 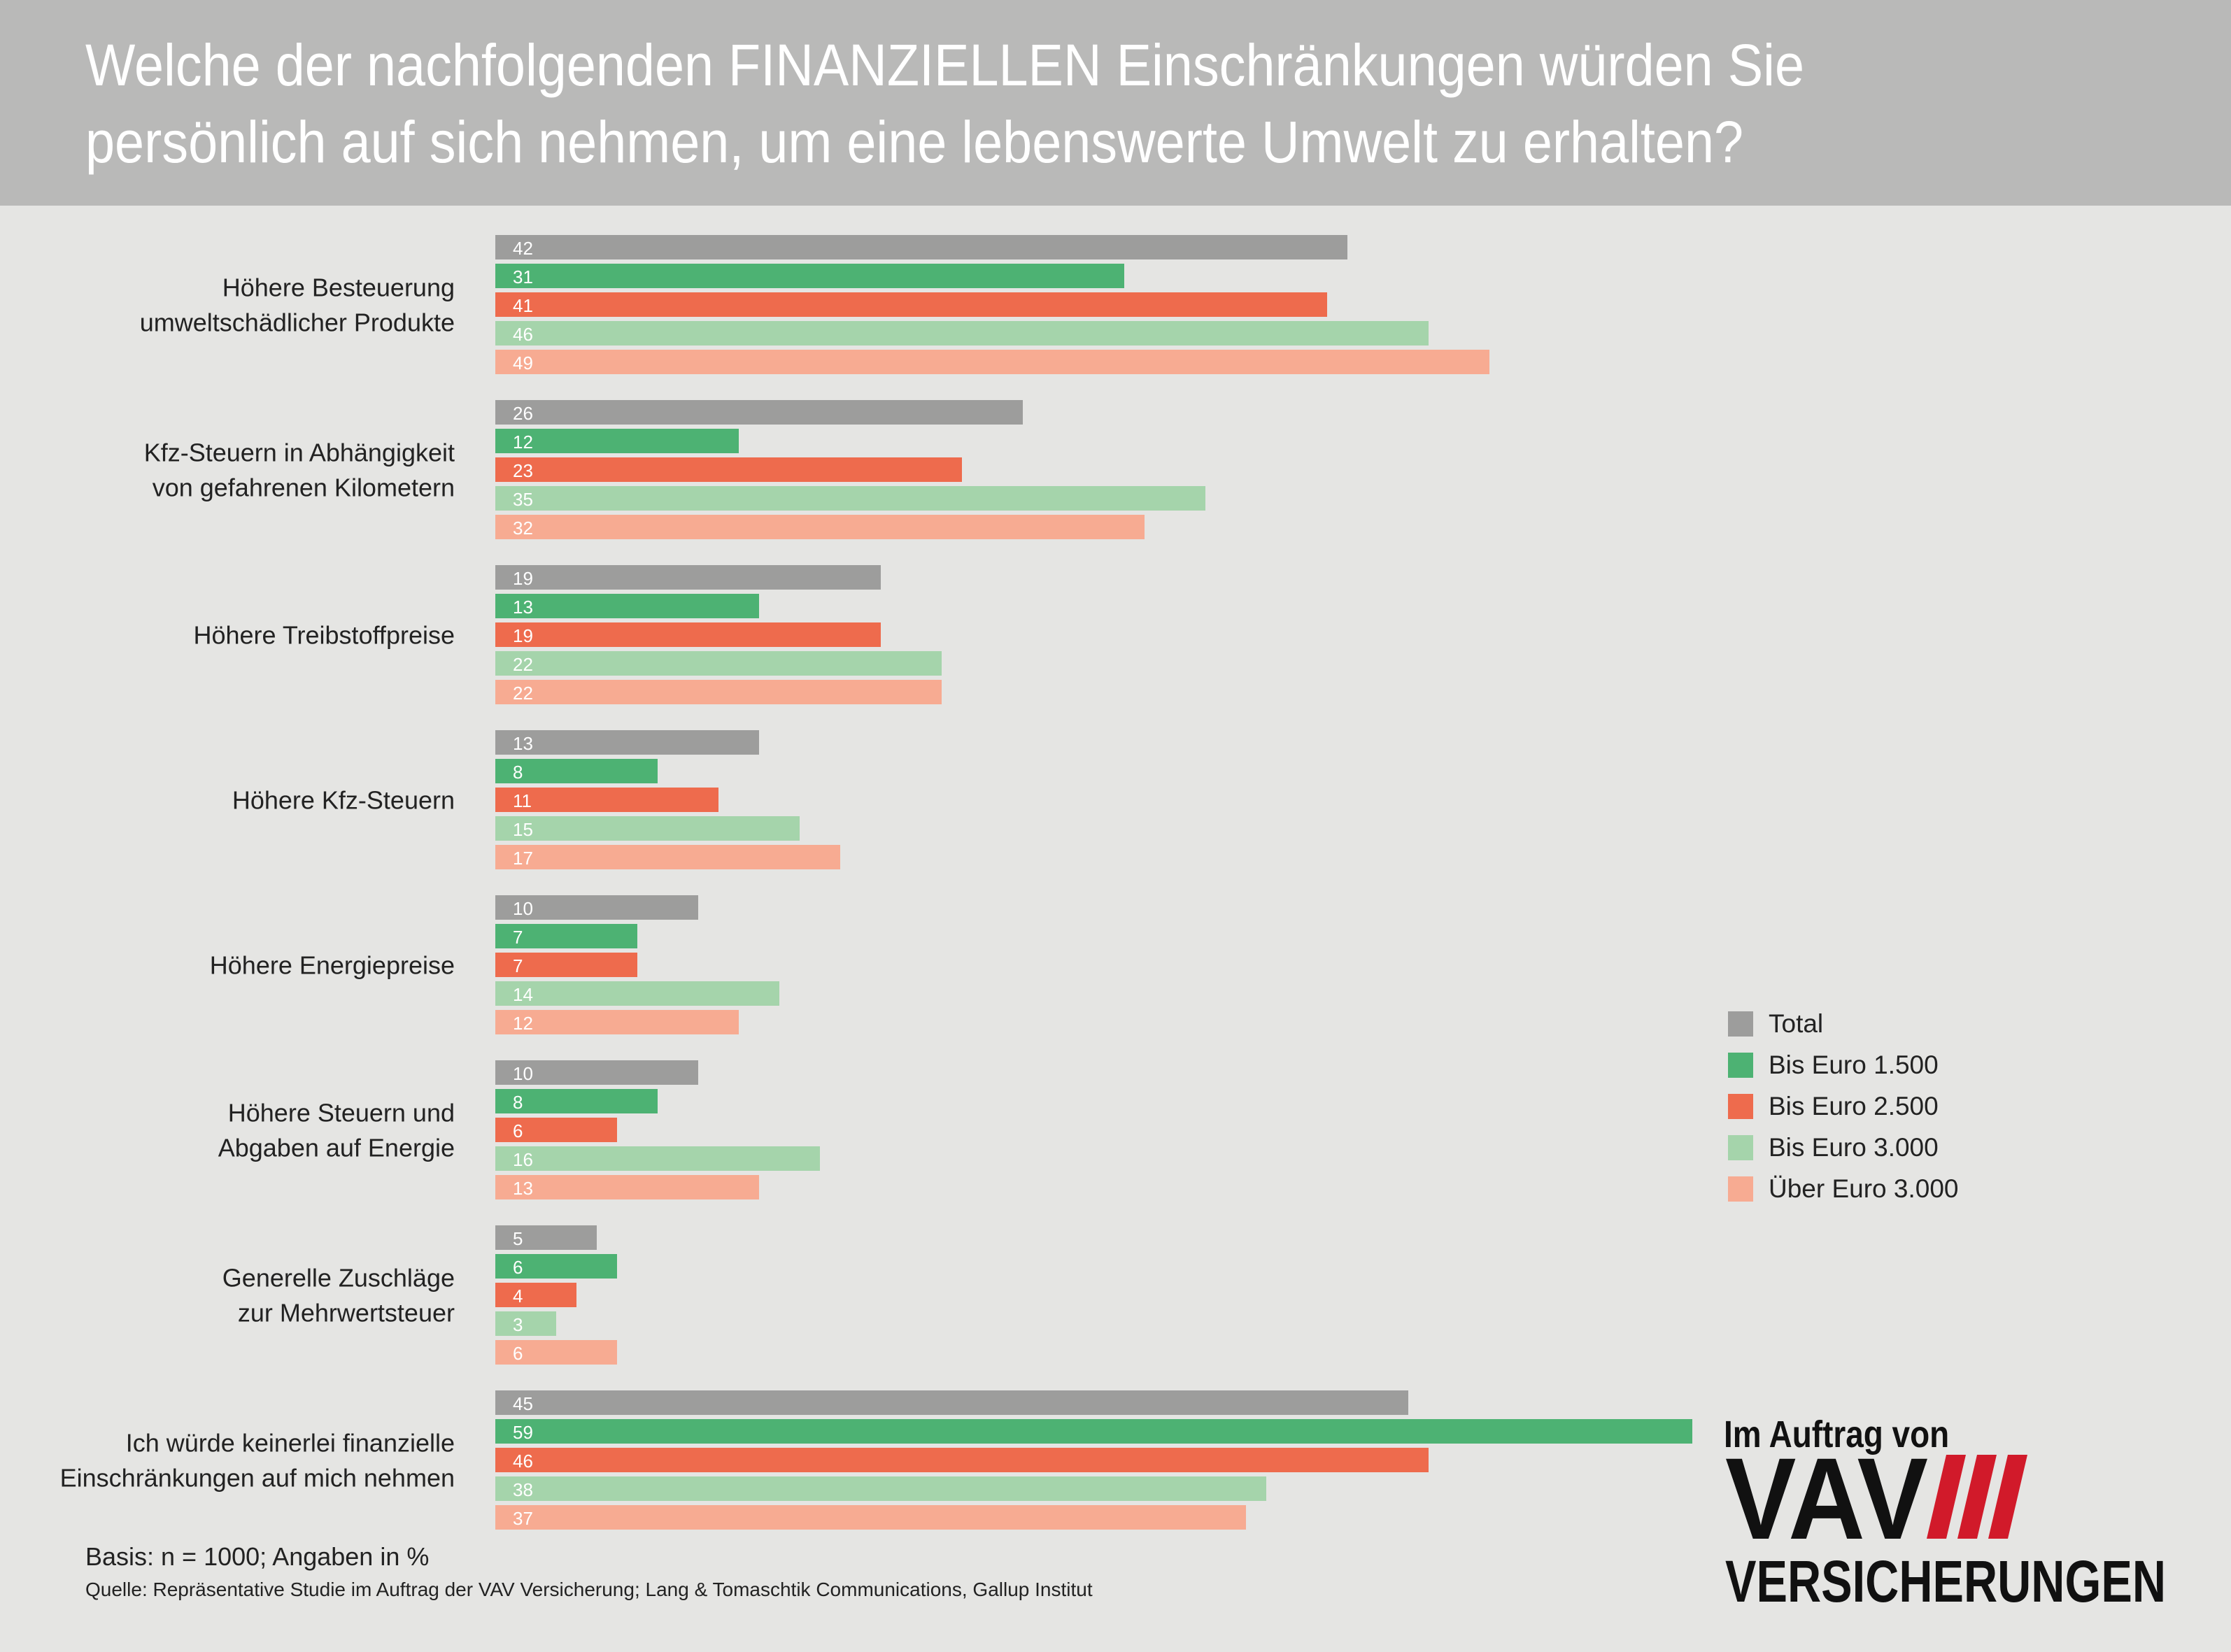 I want to click on category-label: Höhere Energiepreise, so click(x=332, y=965).